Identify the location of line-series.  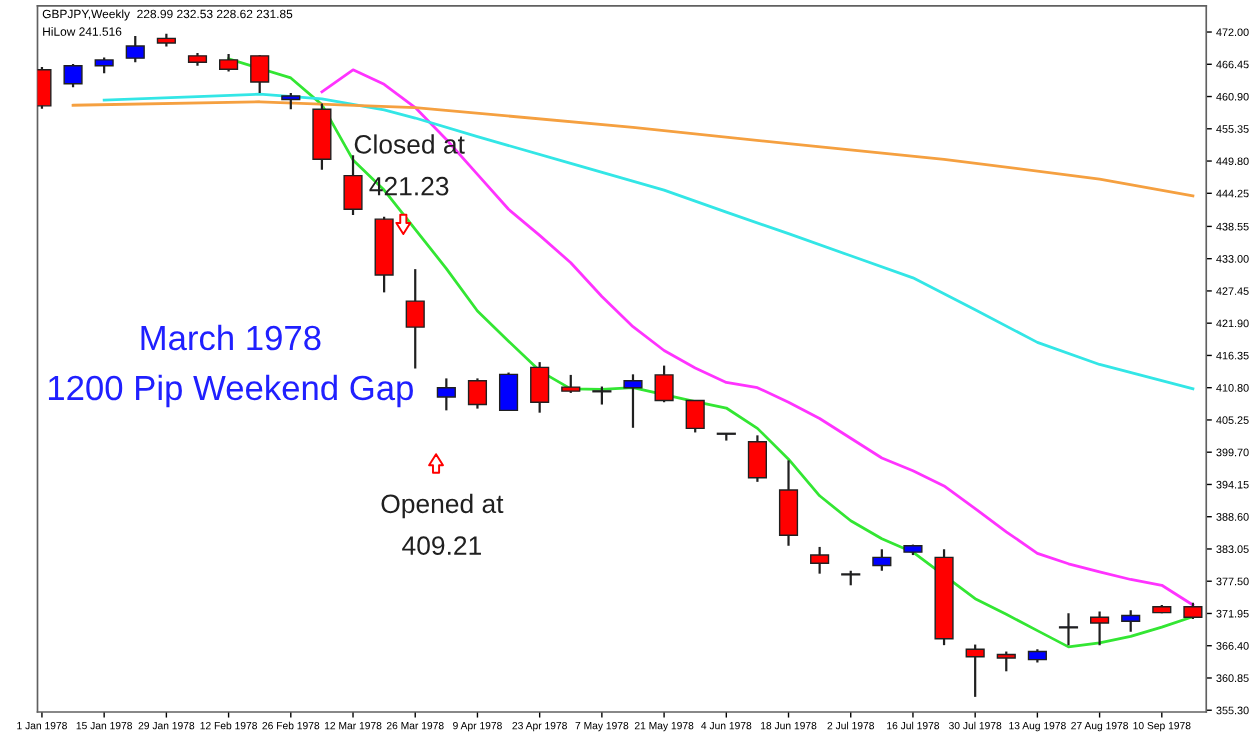
(633, 149).